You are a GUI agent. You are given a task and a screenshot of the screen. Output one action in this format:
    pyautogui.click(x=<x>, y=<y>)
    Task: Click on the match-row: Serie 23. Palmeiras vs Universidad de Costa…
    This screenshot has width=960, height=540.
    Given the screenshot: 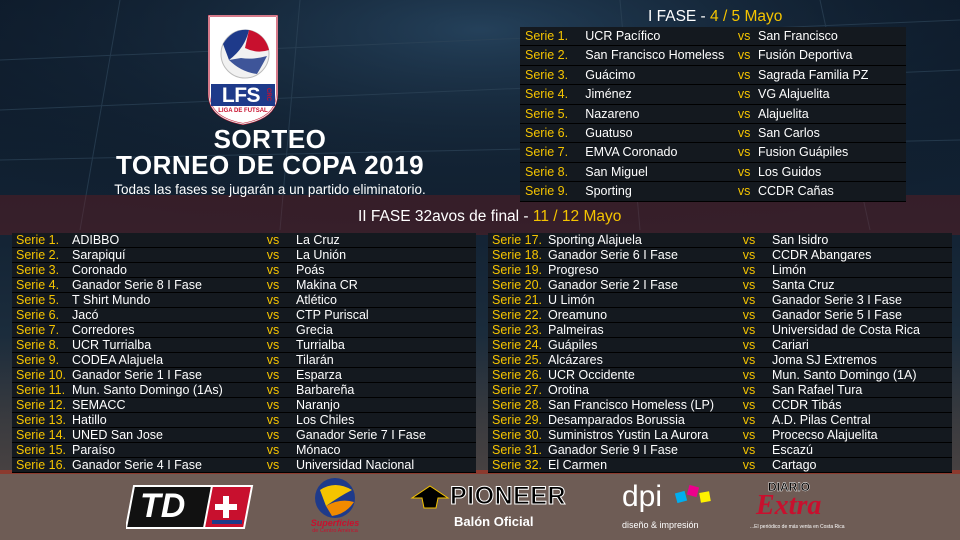 What is the action you would take?
    pyautogui.click(x=720, y=330)
    